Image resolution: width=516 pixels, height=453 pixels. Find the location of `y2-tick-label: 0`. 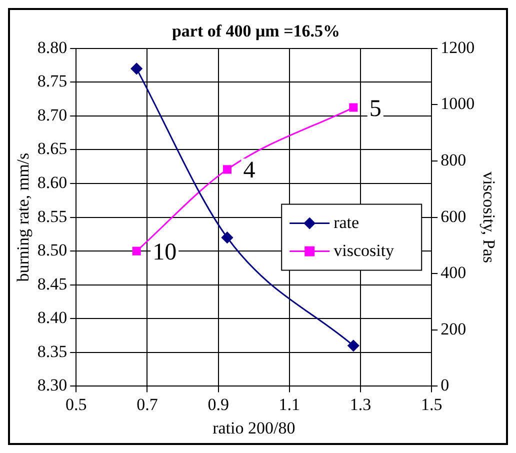

y2-tick-label: 0 is located at coordinates (445, 385).